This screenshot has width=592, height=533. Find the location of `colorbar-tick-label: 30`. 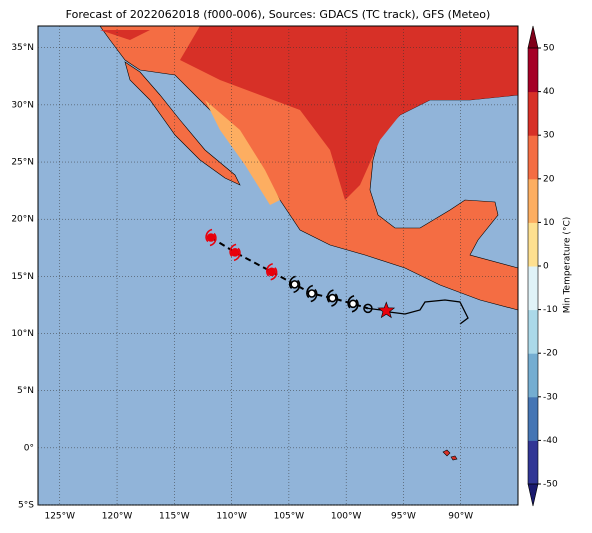

colorbar-tick-label: 30 is located at coordinates (549, 136).